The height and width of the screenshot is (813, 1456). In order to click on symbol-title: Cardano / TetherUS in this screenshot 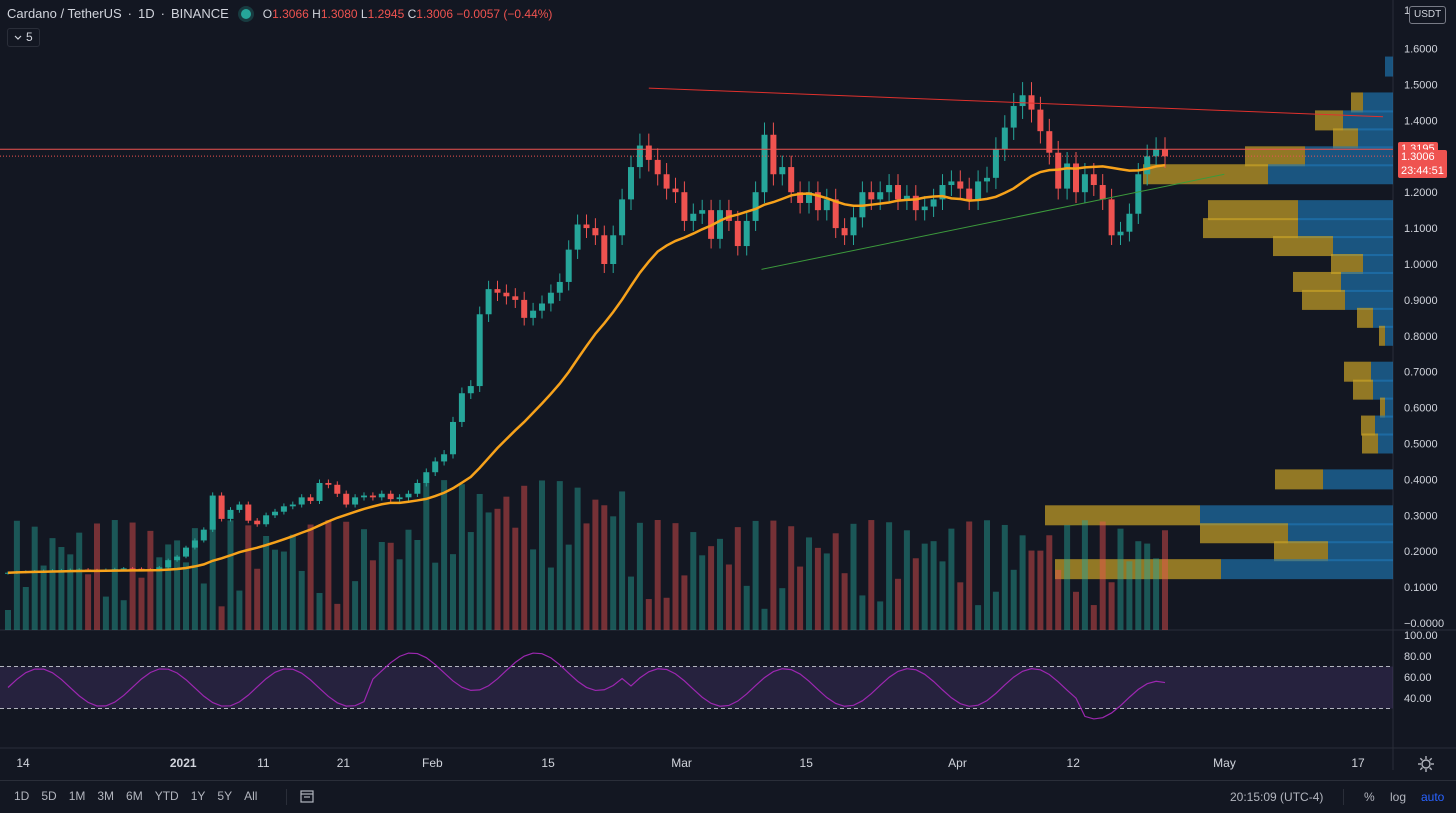, I will do `click(64, 13)`.